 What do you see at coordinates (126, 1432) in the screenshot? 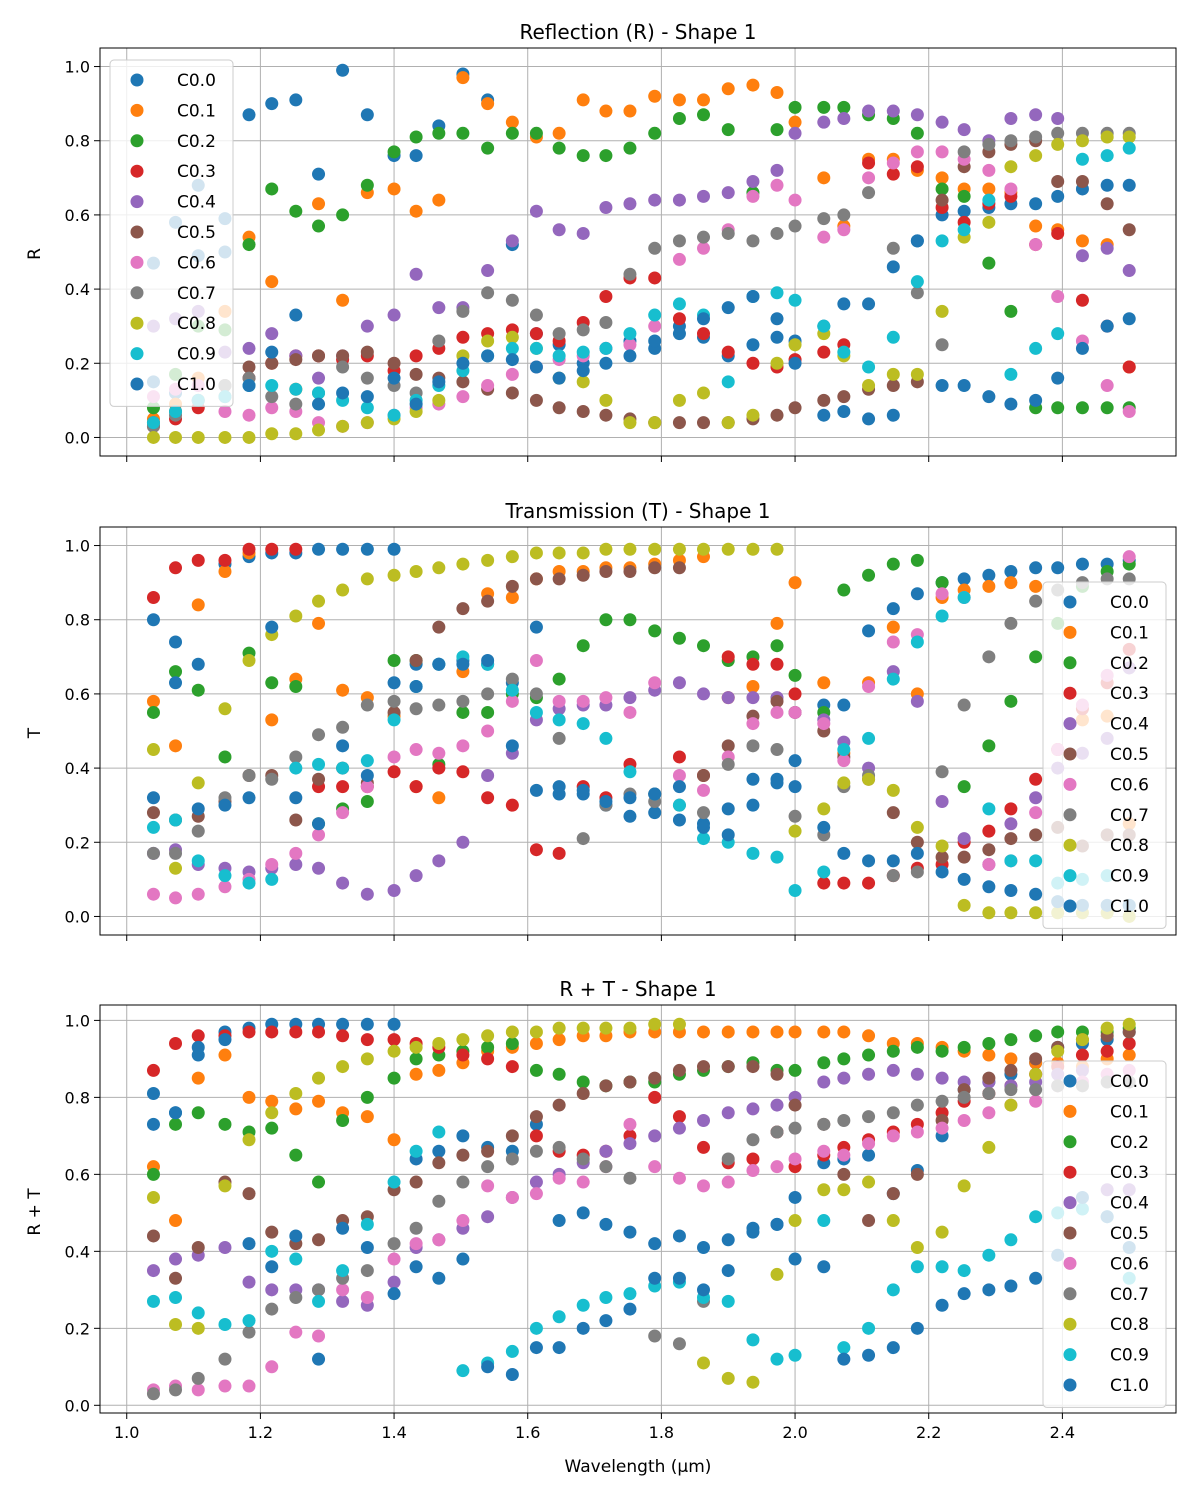
I see `x-tick-label: 1.0` at bounding box center [126, 1432].